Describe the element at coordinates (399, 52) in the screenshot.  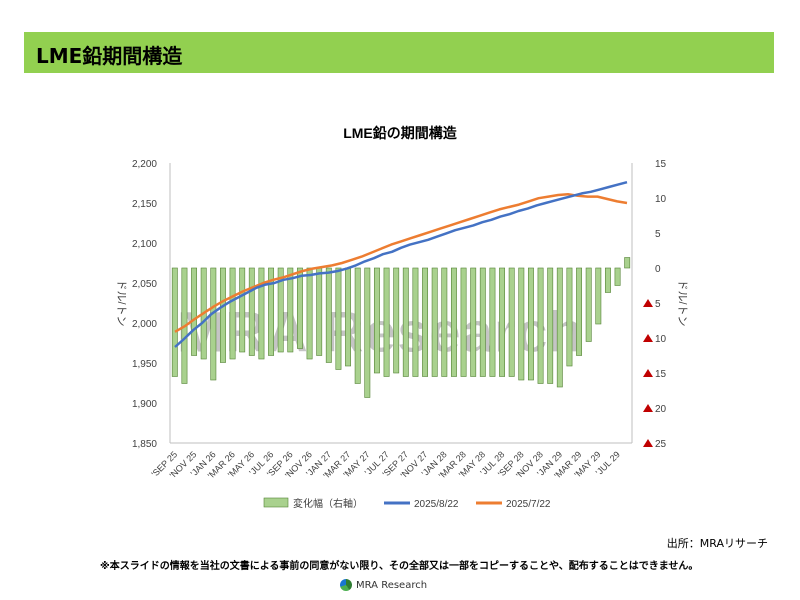
I see `header-bar: LME鉛期間構造` at that location.